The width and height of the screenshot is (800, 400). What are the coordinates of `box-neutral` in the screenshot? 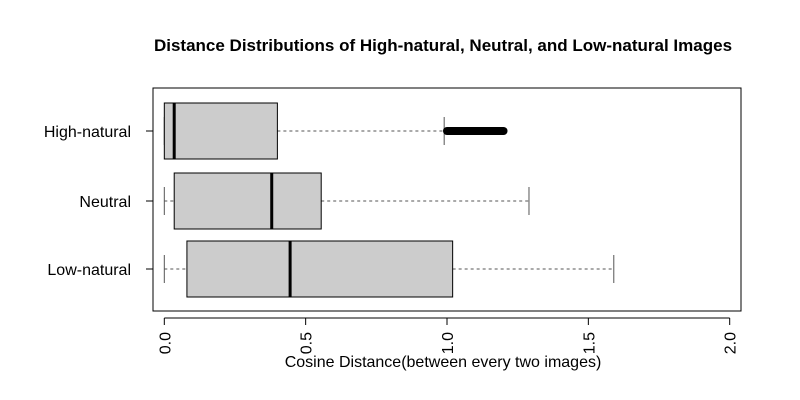 It's located at (346, 201).